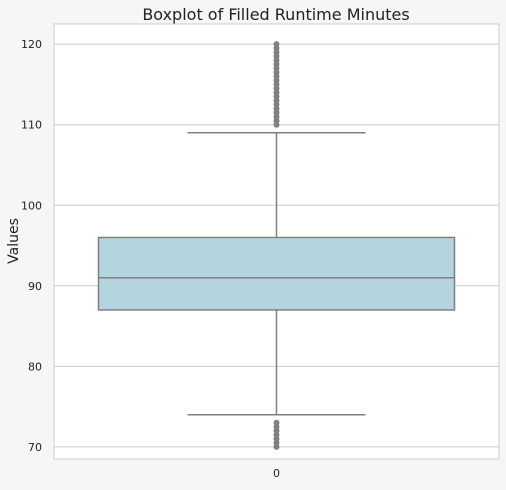 This screenshot has width=506, height=490. What do you see at coordinates (275, 14) in the screenshot?
I see `chart-title: Boxplot of Filled Runtime Minutes` at bounding box center [275, 14].